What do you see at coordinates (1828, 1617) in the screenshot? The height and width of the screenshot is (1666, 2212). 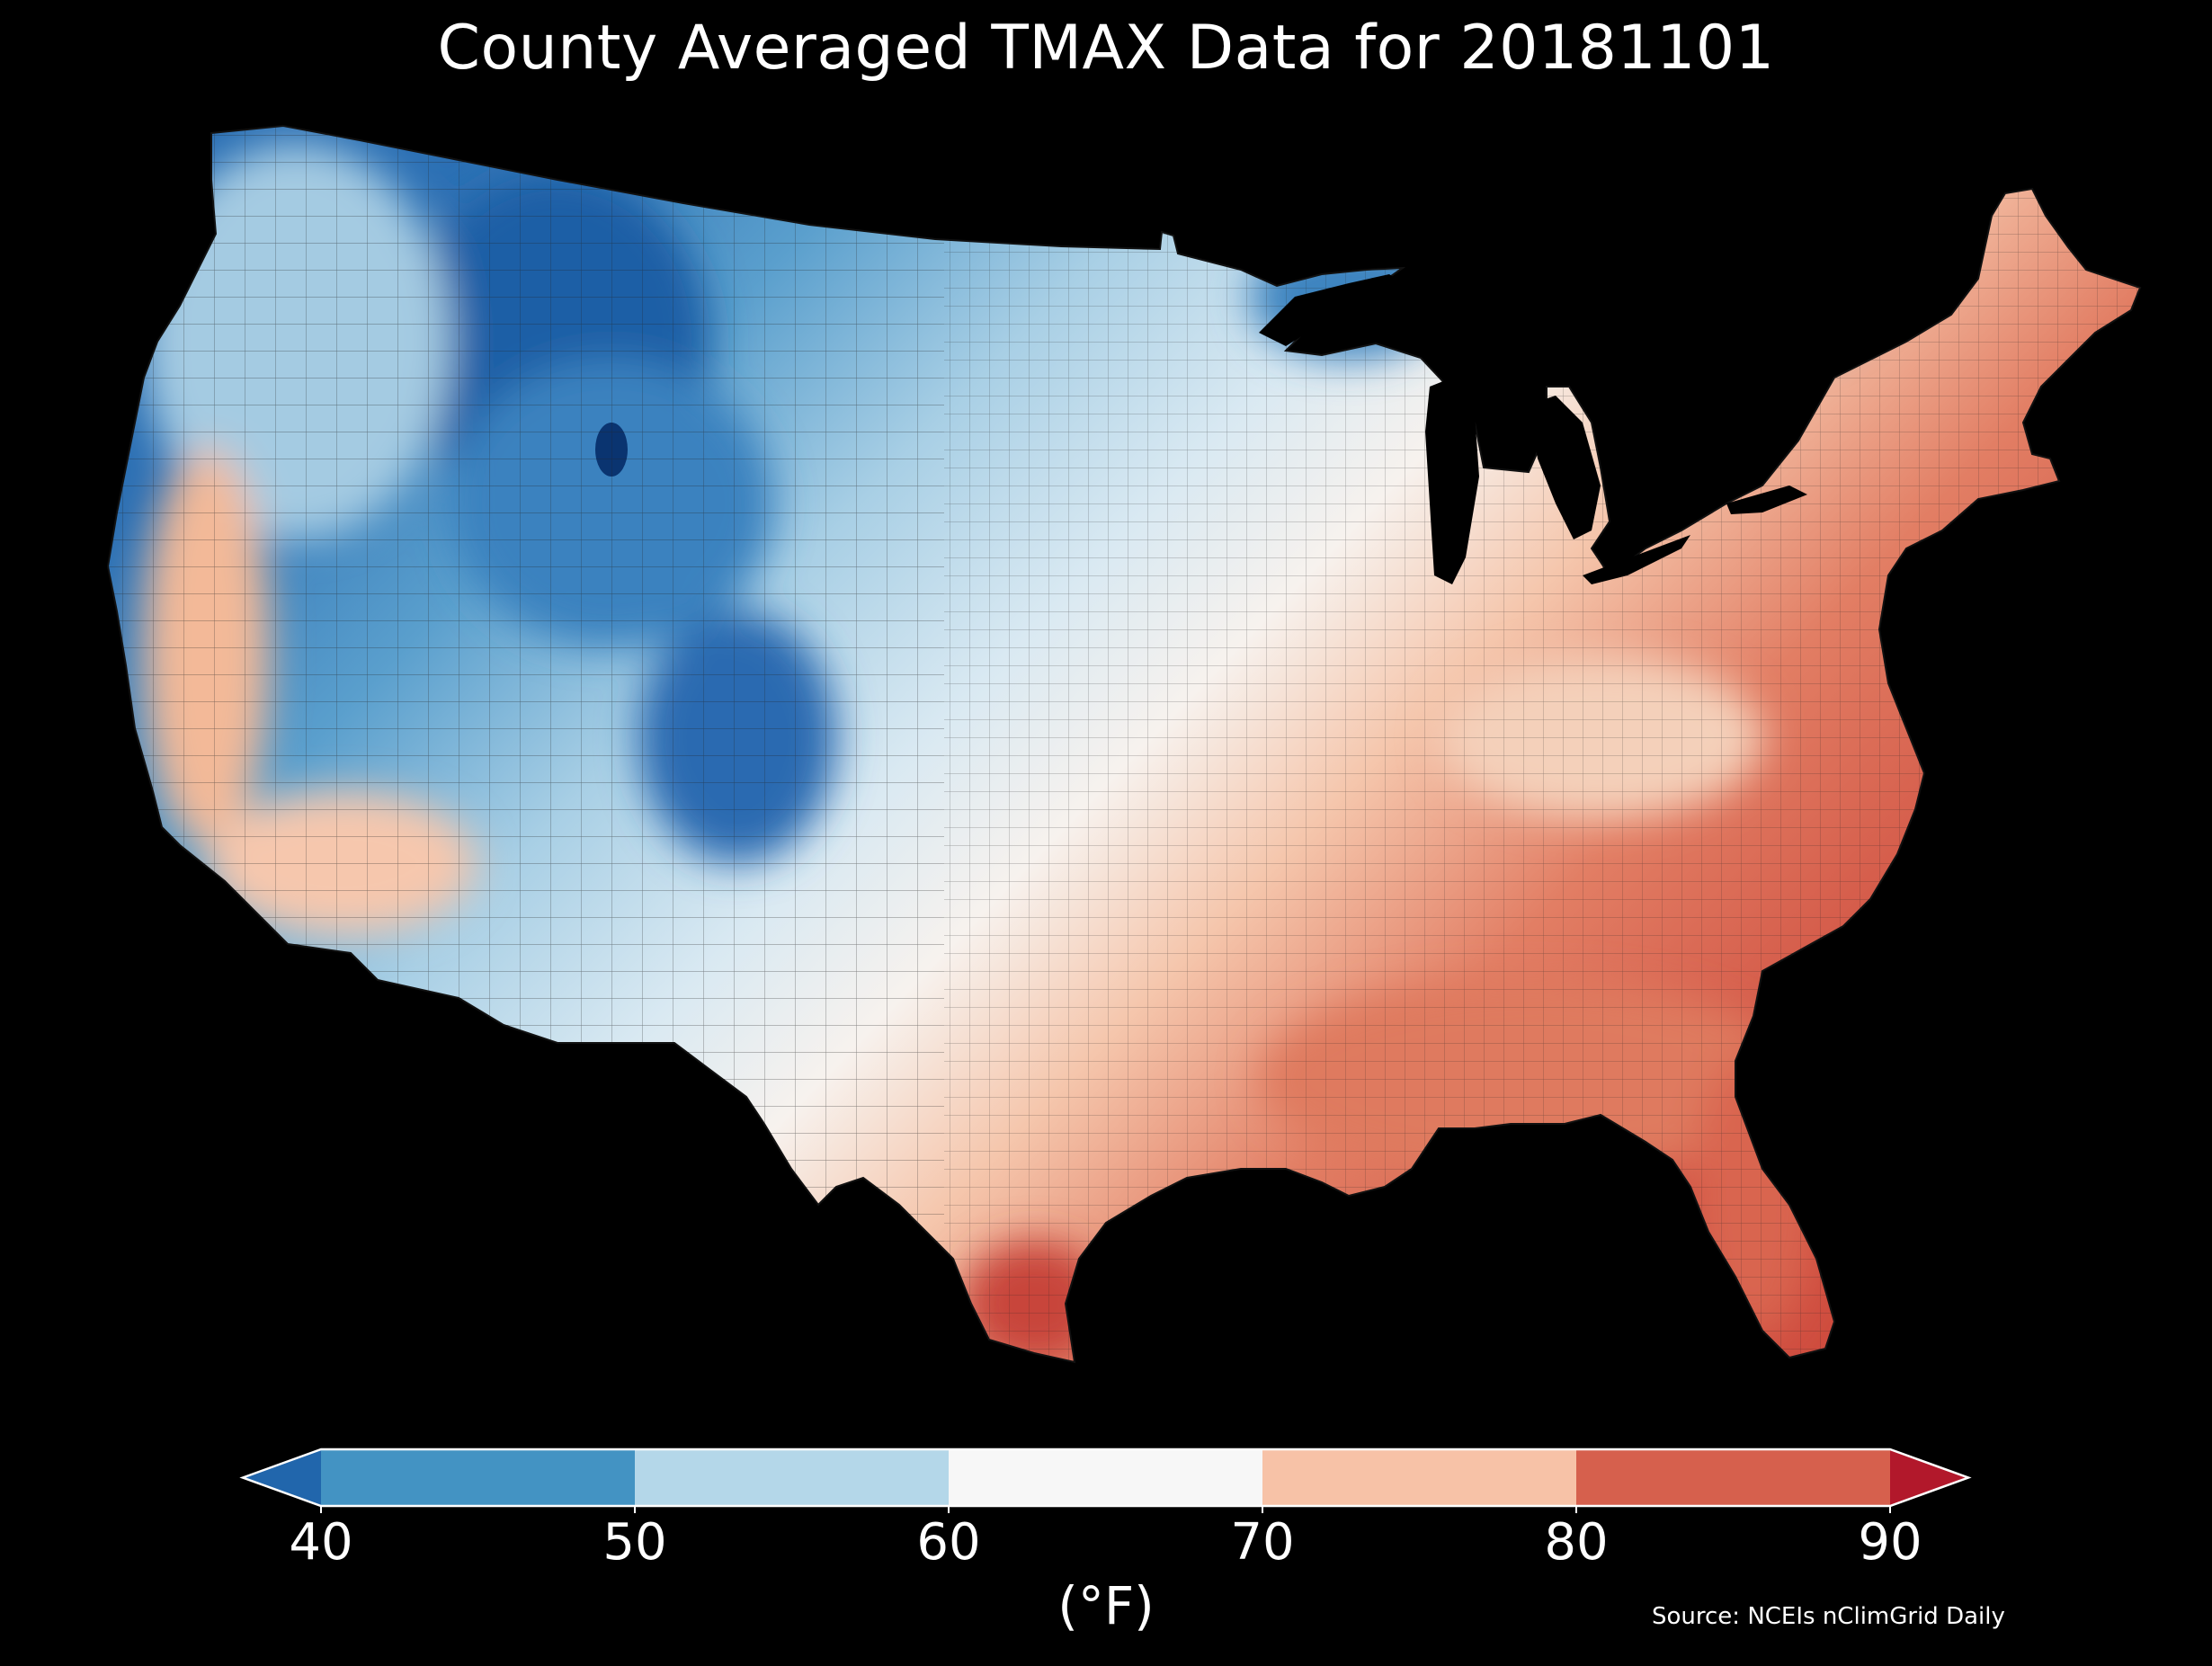 I see `source-credit: Source: NCEIs nClimGrid Daily` at bounding box center [1828, 1617].